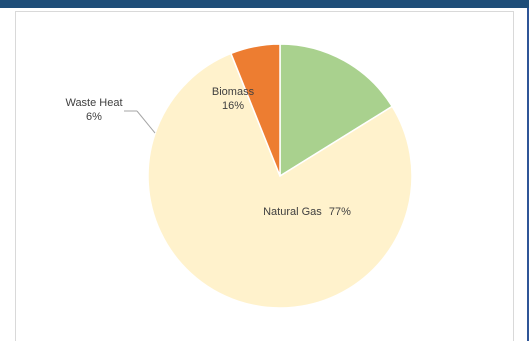  Describe the element at coordinates (528, 174) in the screenshot. I see `right-edge-bar` at that location.